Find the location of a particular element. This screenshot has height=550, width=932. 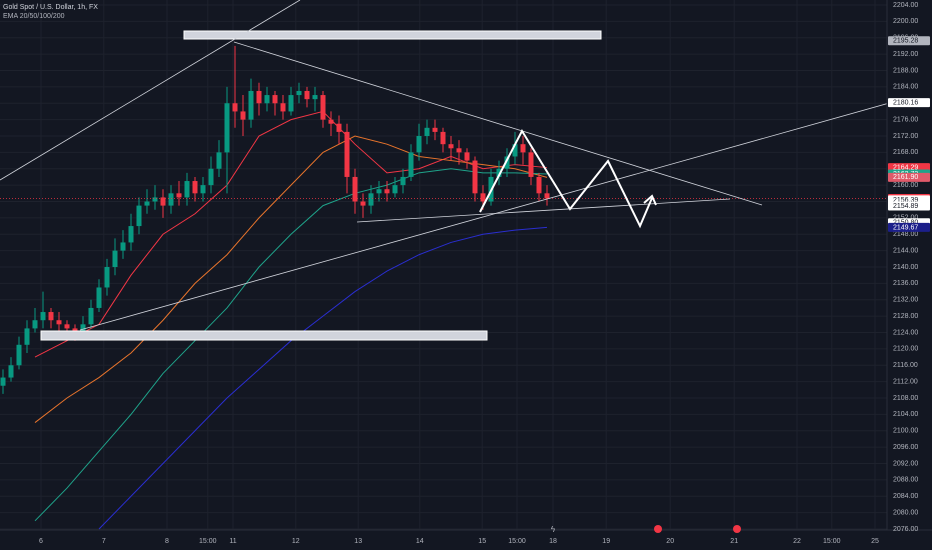

x-tick-label: 20 is located at coordinates (670, 541).